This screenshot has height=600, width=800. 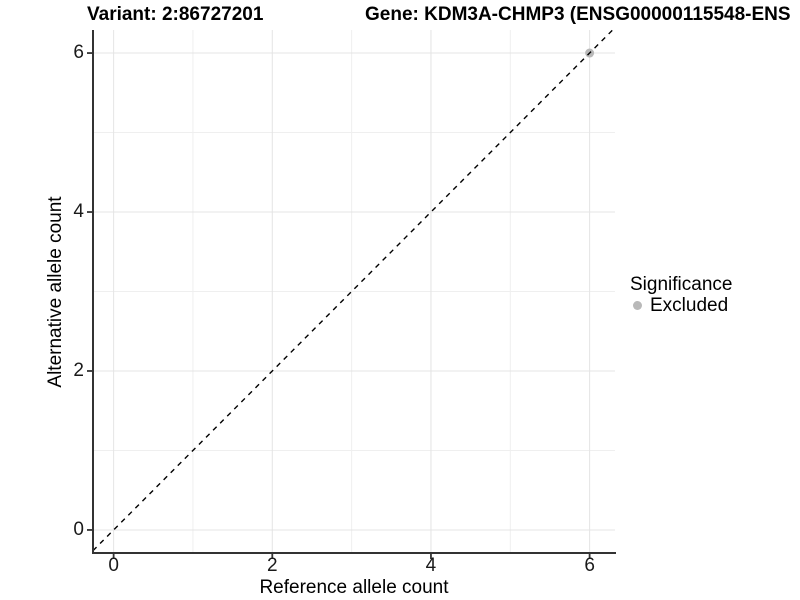 I want to click on y-tick-label: 6, so click(x=78, y=53).